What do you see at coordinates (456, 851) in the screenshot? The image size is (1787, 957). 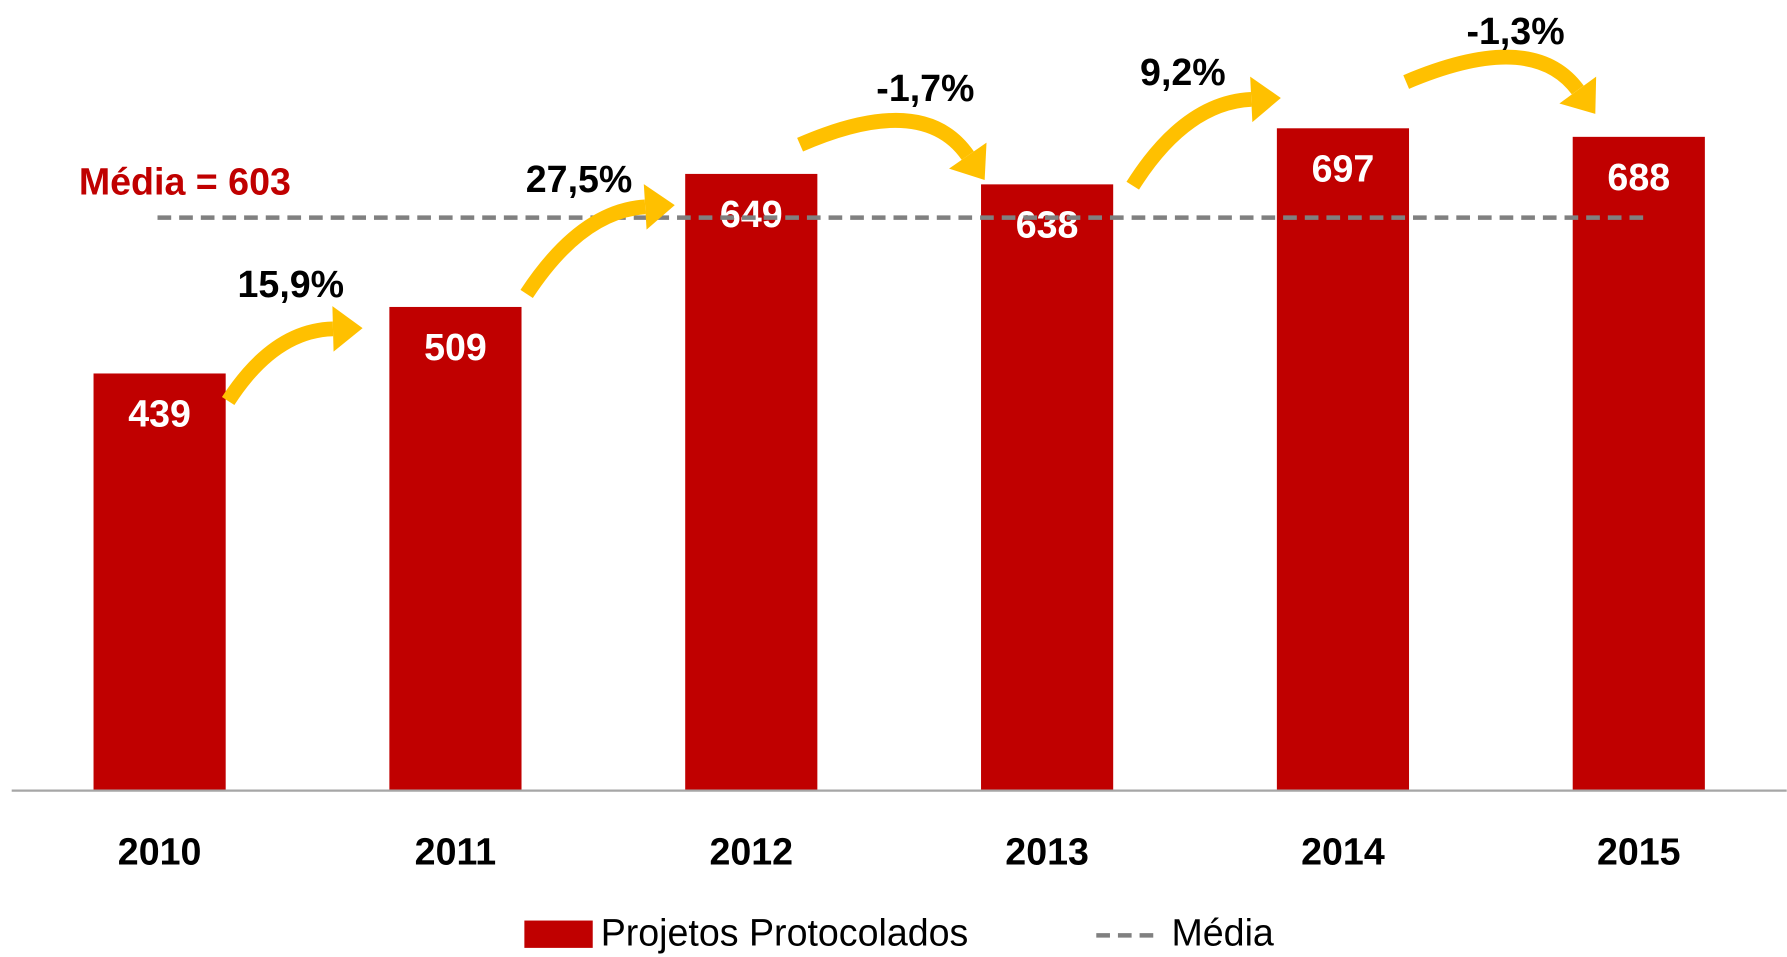 I see `x-tick-label: 2011` at bounding box center [456, 851].